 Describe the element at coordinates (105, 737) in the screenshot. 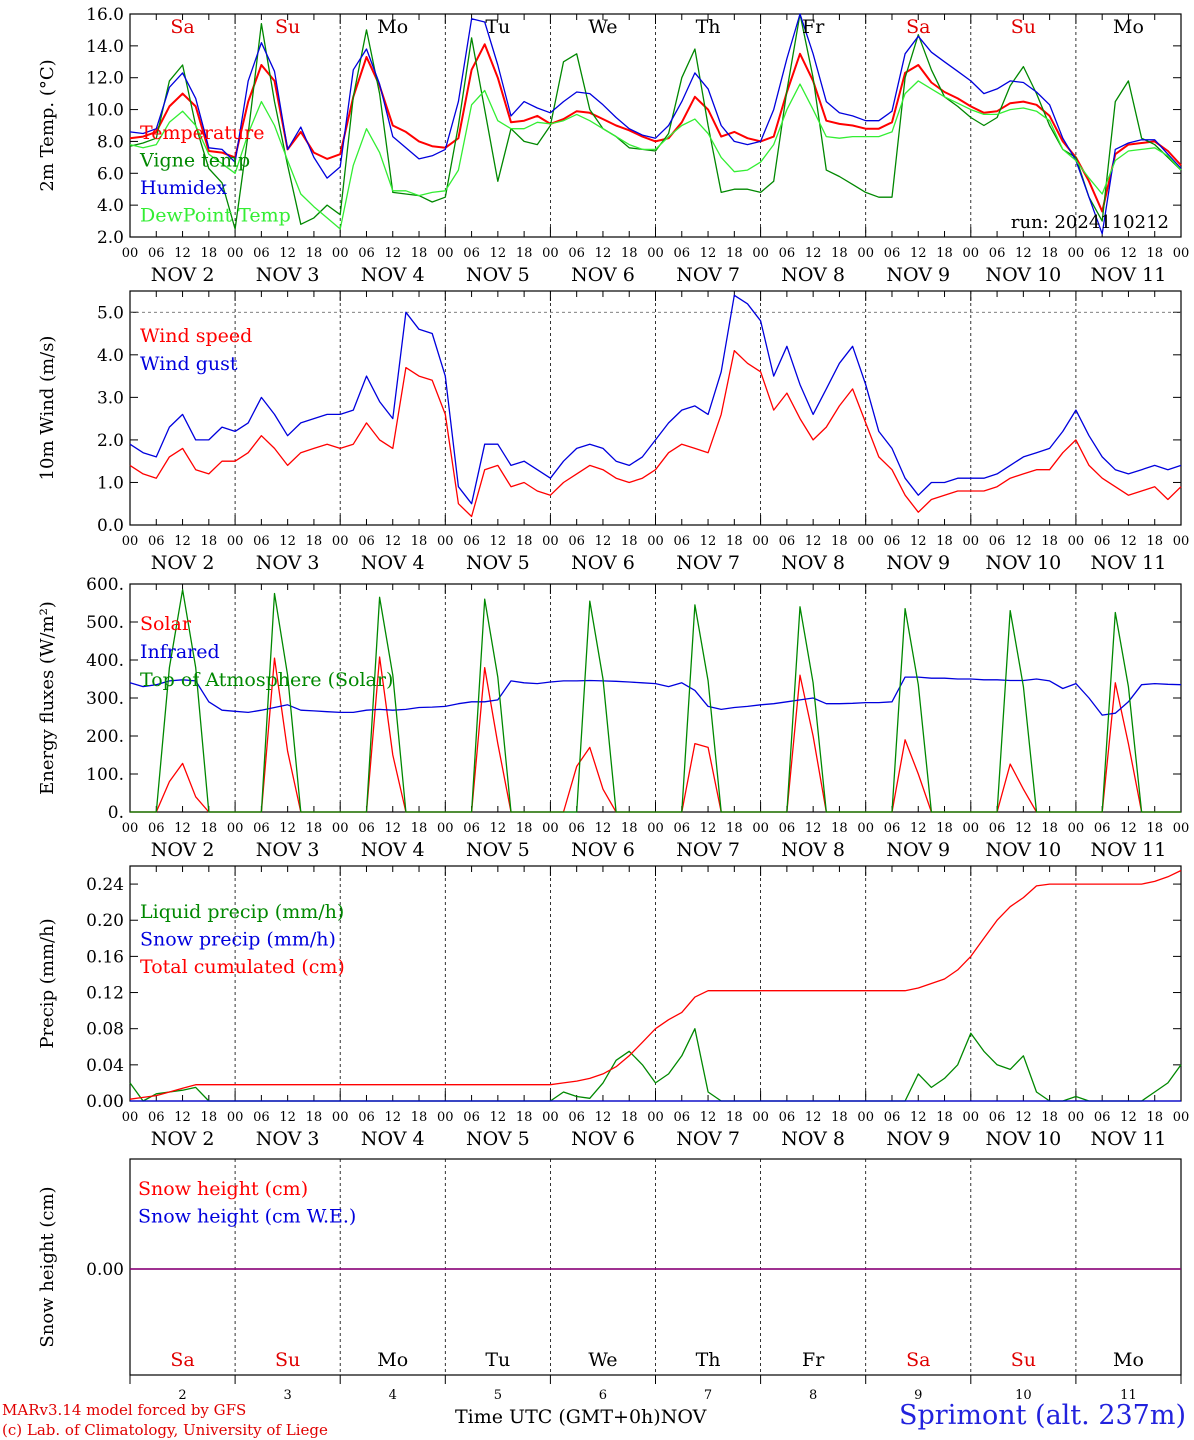

I see `y-tick-label: 200.` at that location.